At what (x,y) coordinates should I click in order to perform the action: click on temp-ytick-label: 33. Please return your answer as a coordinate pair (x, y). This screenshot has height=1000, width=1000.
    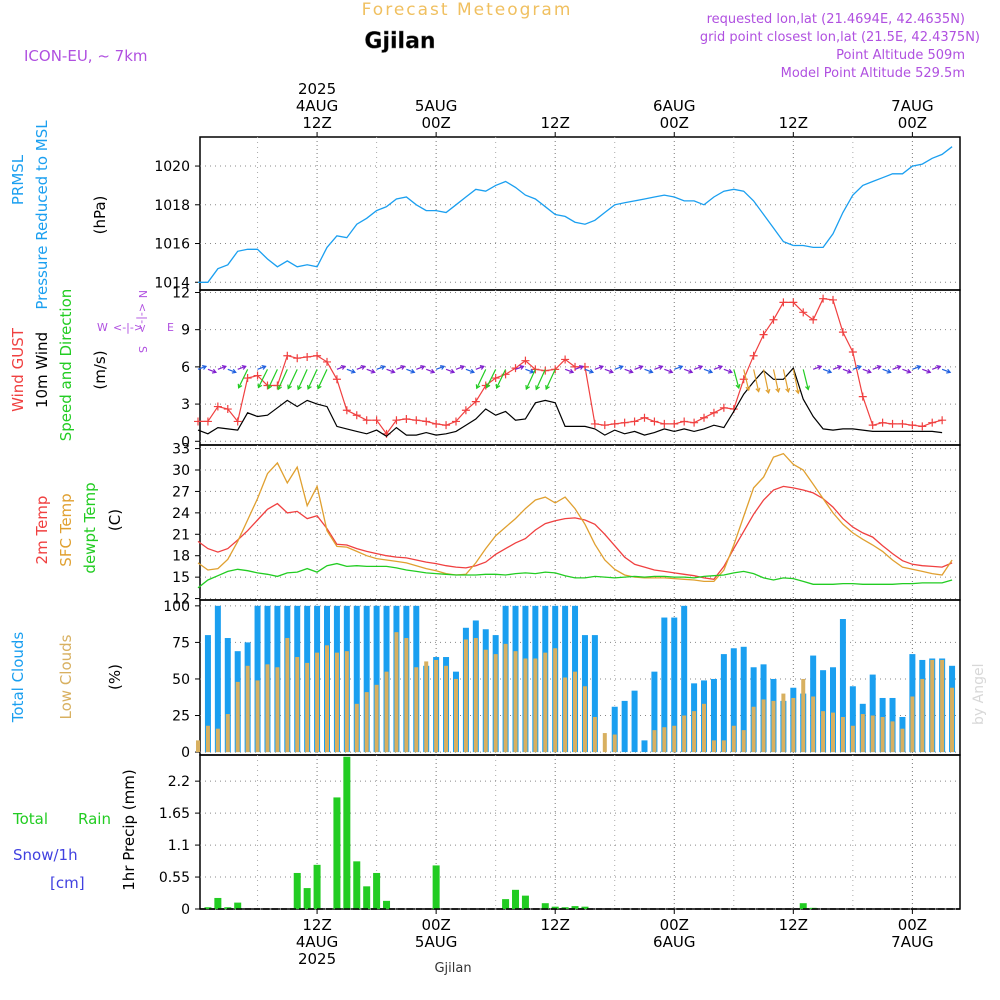
    Looking at the image, I should click on (181, 450).